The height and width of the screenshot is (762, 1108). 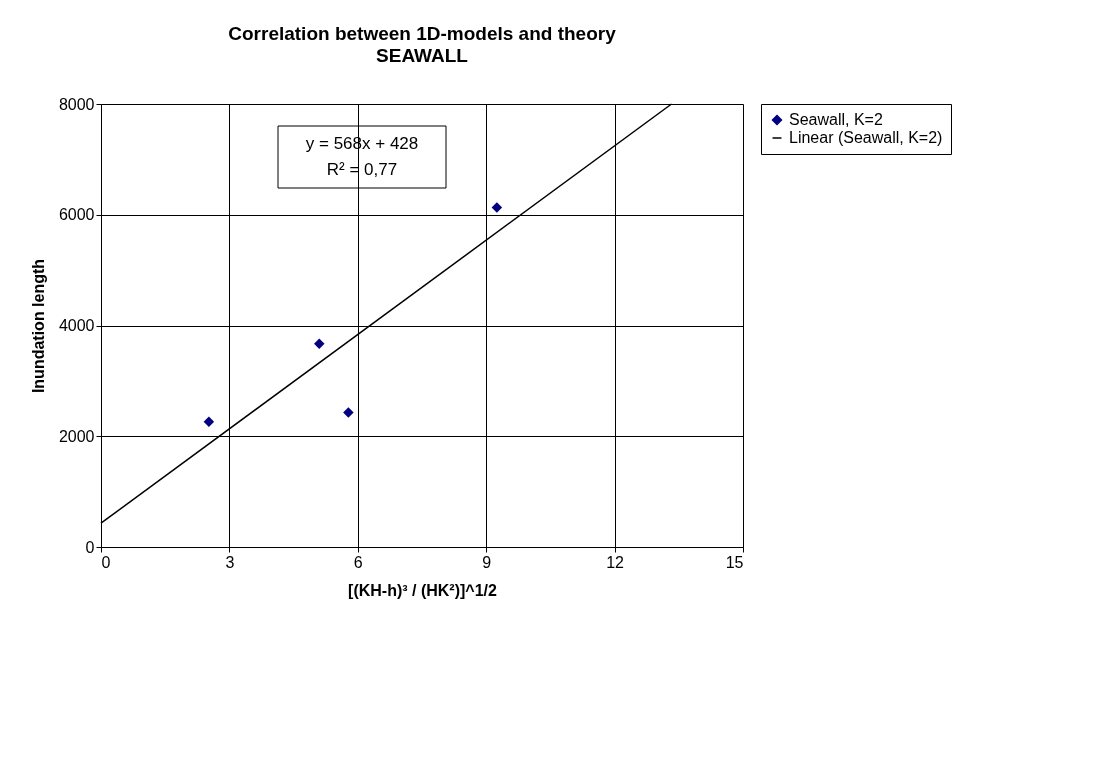 I want to click on legend-label: Seawall, K=2, so click(x=836, y=119).